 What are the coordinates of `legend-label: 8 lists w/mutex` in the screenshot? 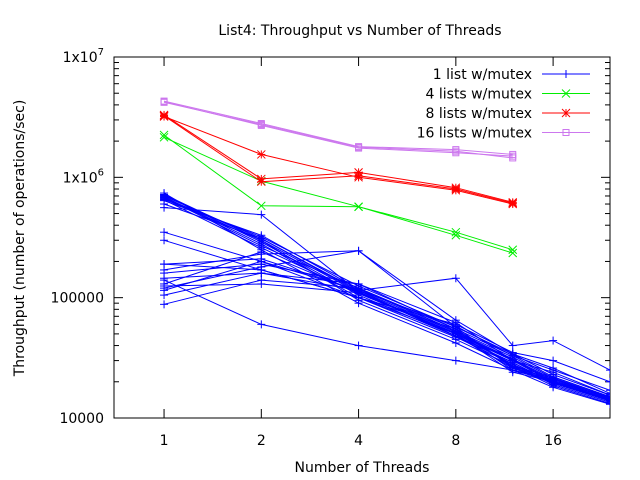 It's located at (479, 114).